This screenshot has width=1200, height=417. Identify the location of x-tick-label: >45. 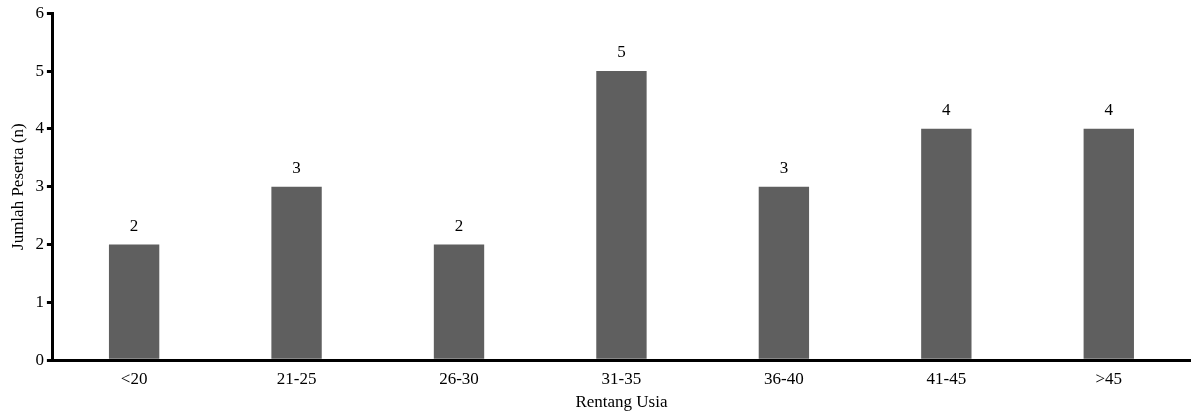
(1109, 378).